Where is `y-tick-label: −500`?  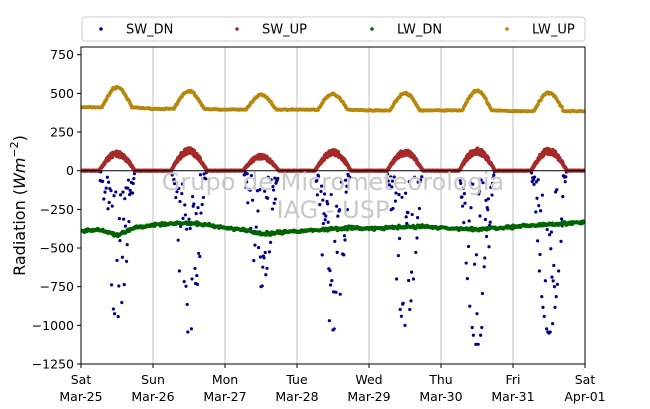
y-tick-label: −500 is located at coordinates (57, 248).